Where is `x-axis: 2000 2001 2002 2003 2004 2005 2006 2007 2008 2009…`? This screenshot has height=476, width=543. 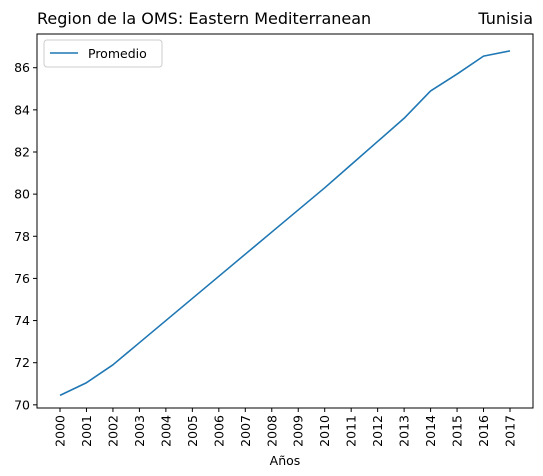
x-axis: 2000 2001 2002 2003 2004 2005 2006 2007 2008 2009… is located at coordinates (285, 427).